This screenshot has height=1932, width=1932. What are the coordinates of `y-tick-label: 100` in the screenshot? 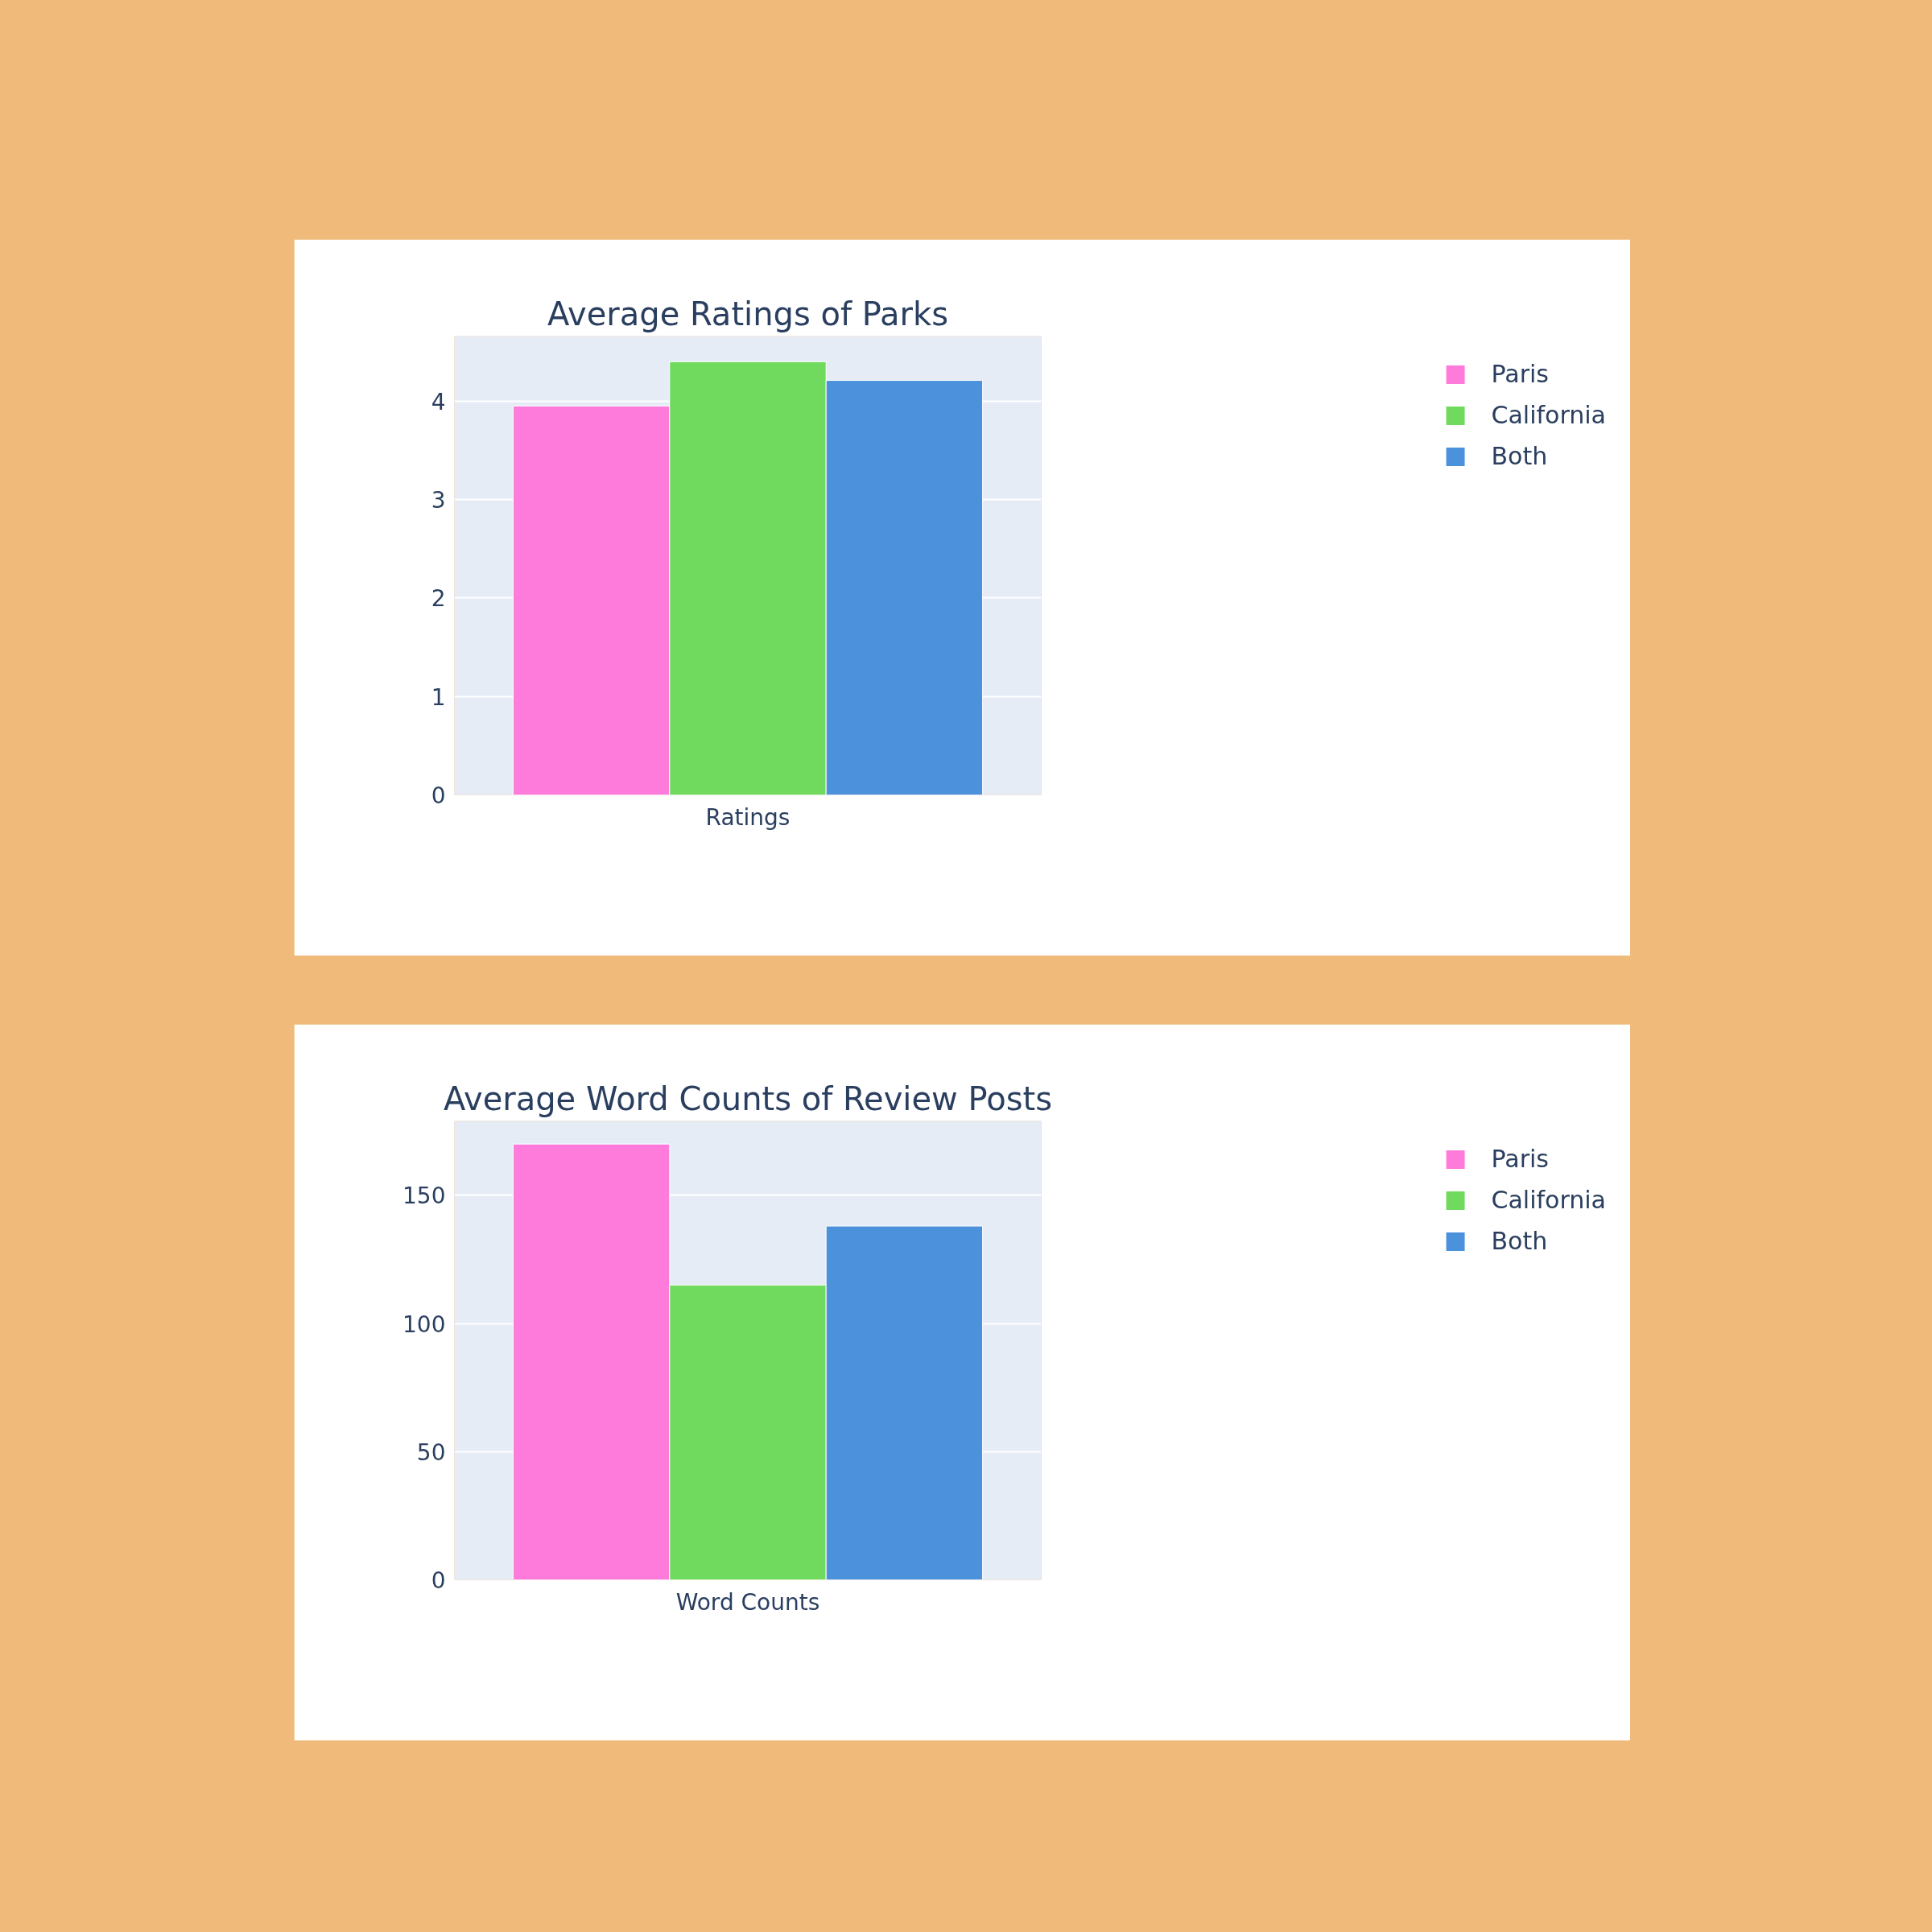 It's located at (424, 1324).